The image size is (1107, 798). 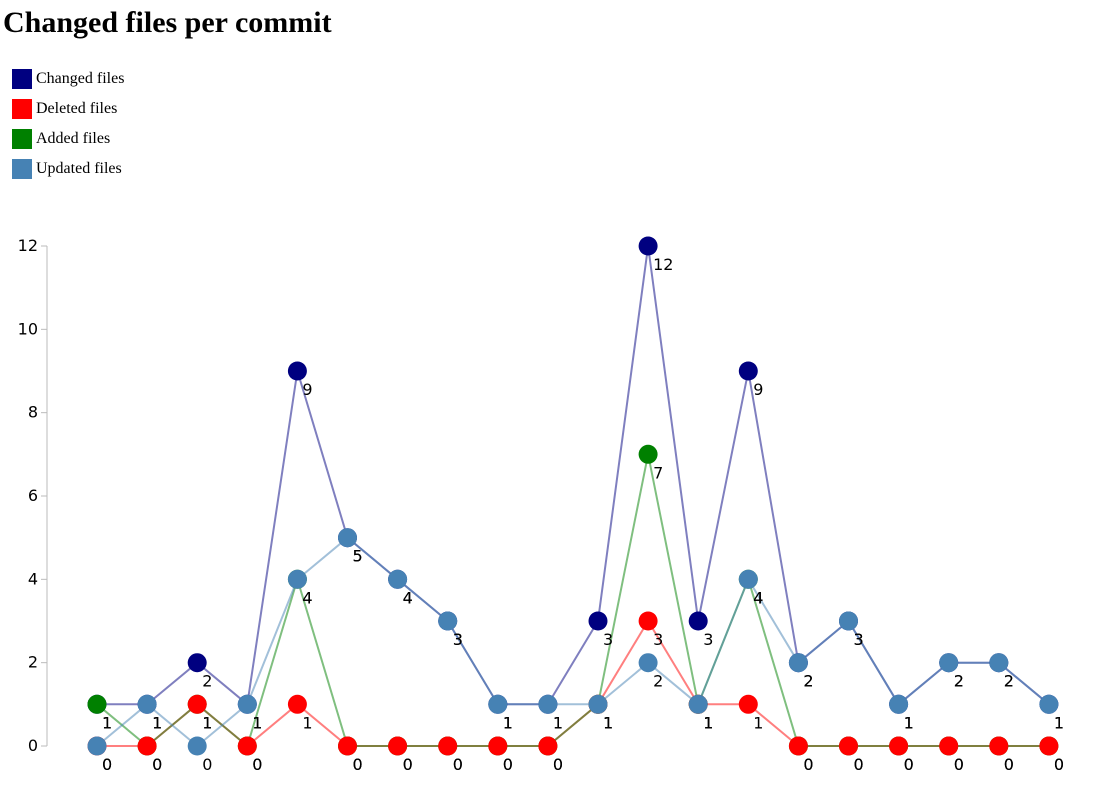 I want to click on legend-item-changed-files: Changed files, so click(x=68, y=79).